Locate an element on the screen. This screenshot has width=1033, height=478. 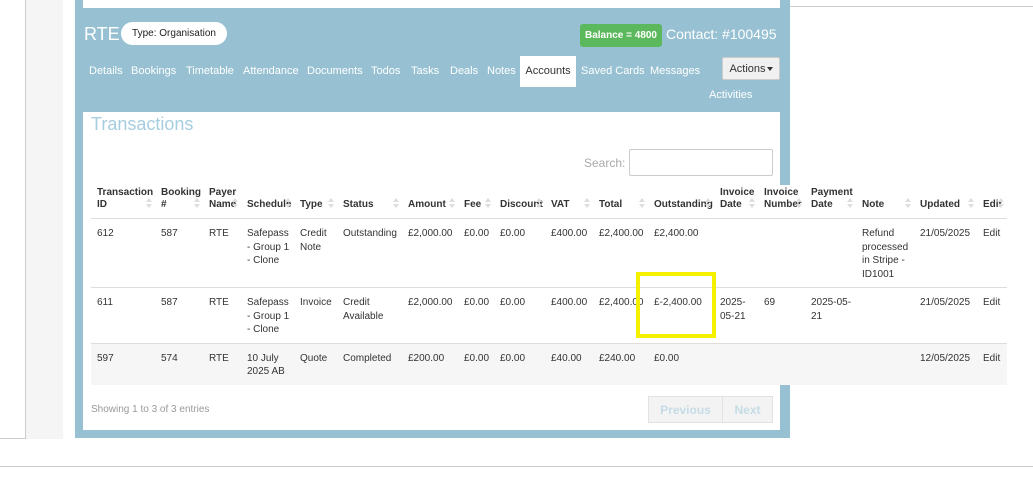
card-above is located at coordinates (431, 4).